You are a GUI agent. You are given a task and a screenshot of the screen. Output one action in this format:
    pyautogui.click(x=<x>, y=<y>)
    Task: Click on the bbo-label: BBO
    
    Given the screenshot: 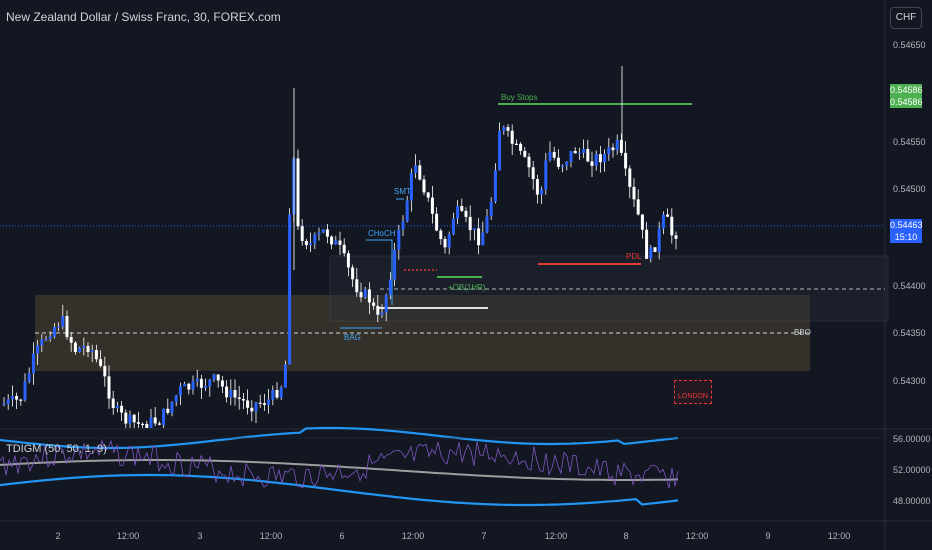 What is the action you would take?
    pyautogui.click(x=802, y=332)
    